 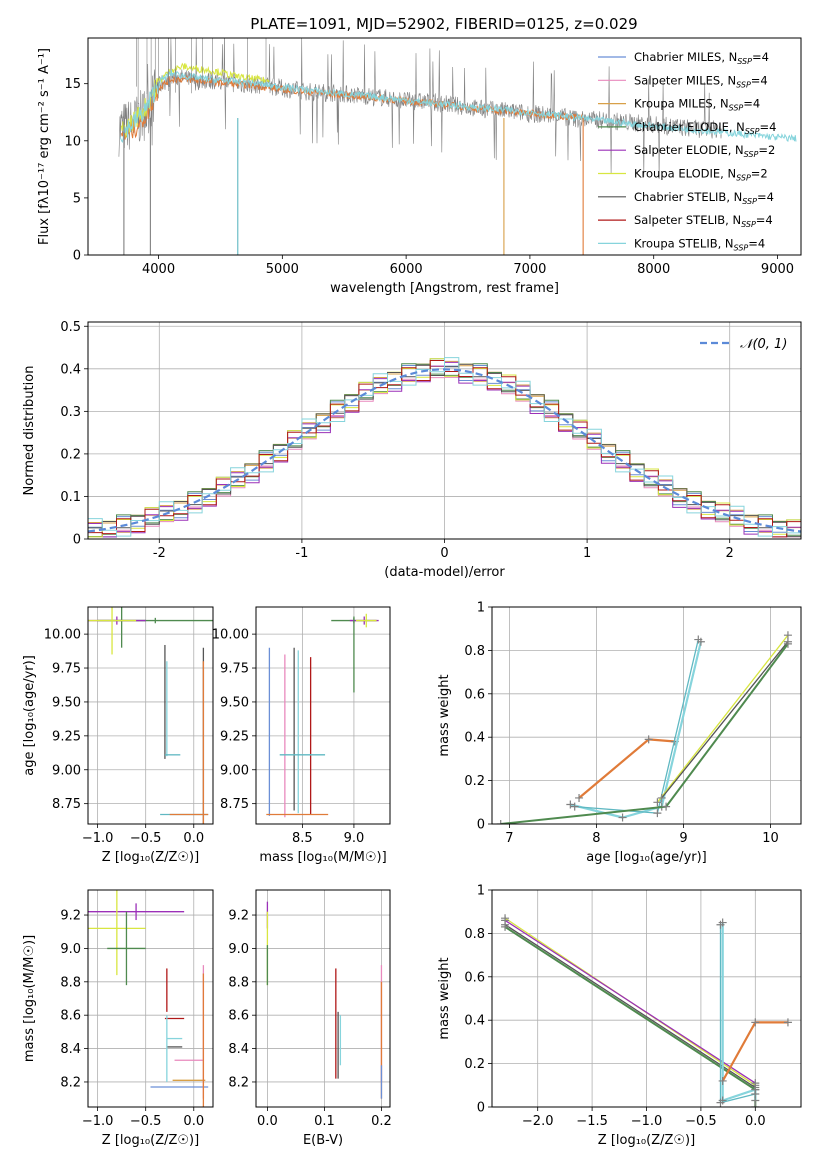 I want to click on x-tick-label: −2.0, so click(x=538, y=1121).